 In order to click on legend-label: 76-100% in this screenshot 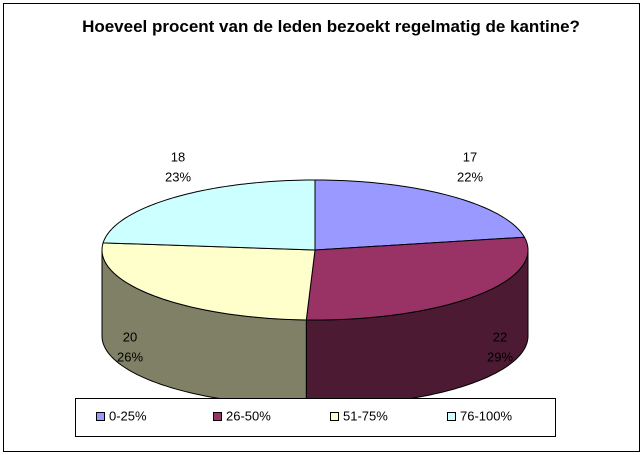, I will do `click(486, 415)`.